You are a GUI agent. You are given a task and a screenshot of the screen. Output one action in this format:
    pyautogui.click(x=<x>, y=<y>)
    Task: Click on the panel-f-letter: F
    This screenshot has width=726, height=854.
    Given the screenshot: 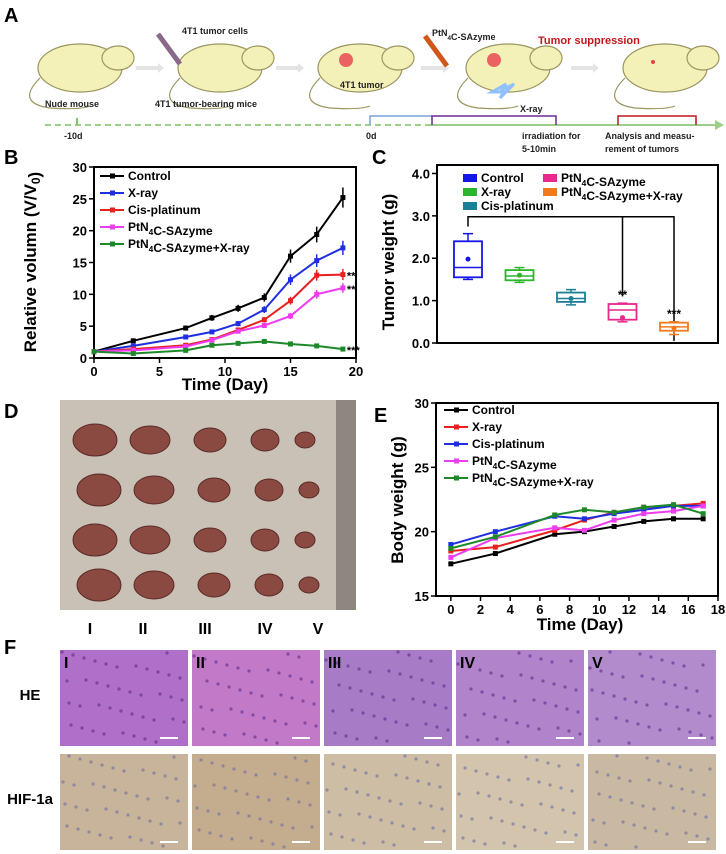 What is the action you would take?
    pyautogui.click(x=10, y=648)
    